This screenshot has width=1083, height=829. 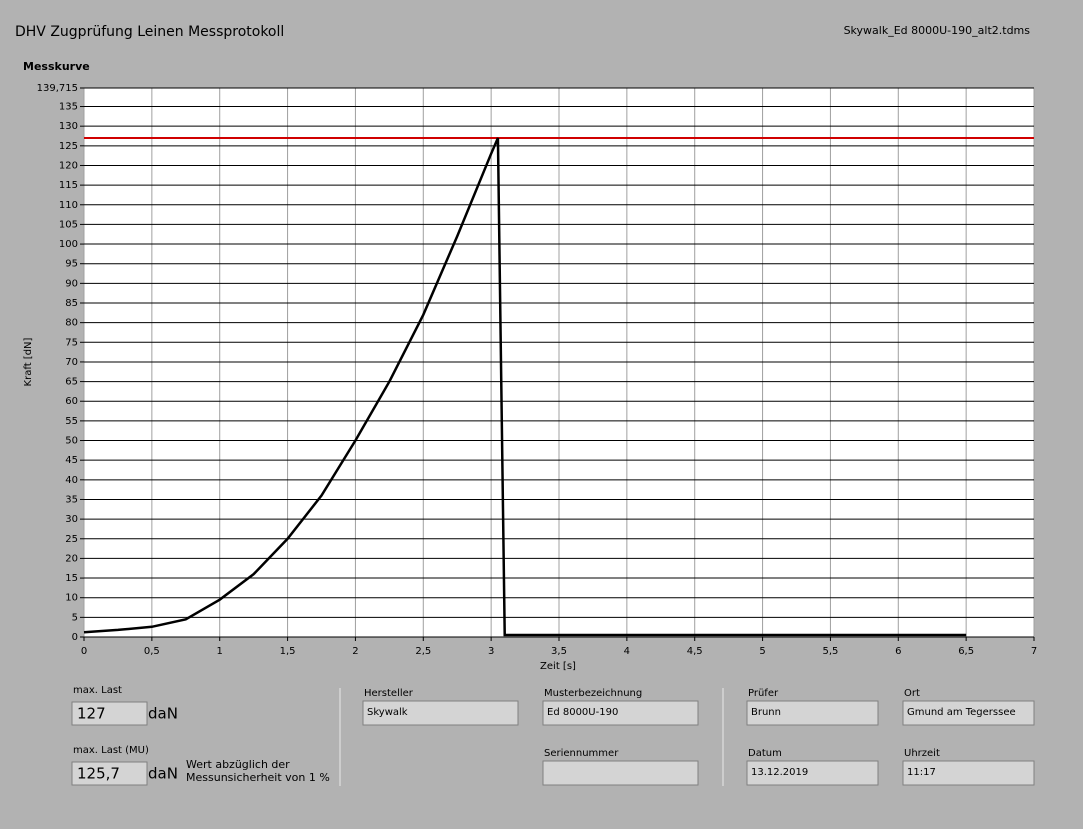 I want to click on x-axis-label: Zeit [s], so click(x=558, y=666).